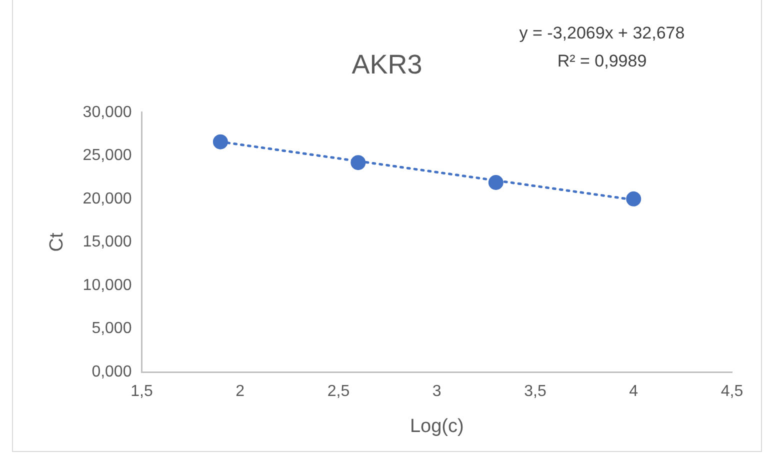  Describe the element at coordinates (387, 65) in the screenshot. I see `chart-title: AKR3` at that location.